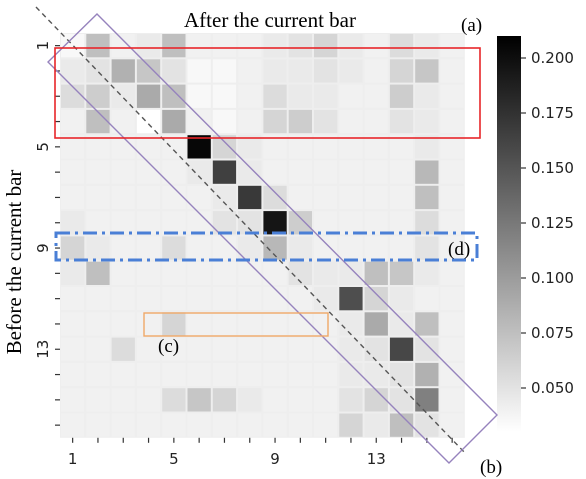  Describe the element at coordinates (459, 249) in the screenshot. I see `annotation-label: (d)` at that location.